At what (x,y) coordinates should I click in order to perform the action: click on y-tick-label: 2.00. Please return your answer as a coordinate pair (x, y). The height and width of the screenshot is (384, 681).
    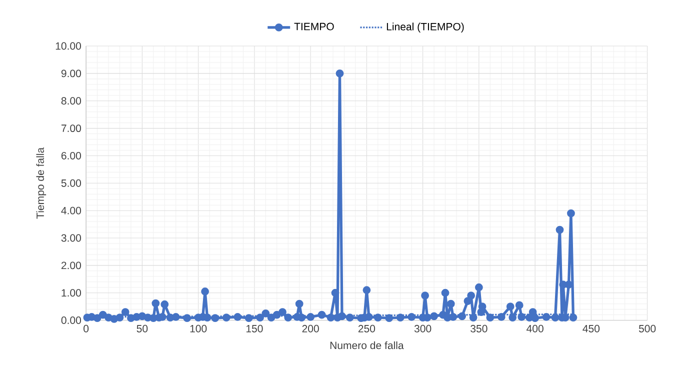
    Looking at the image, I should click on (71, 266).